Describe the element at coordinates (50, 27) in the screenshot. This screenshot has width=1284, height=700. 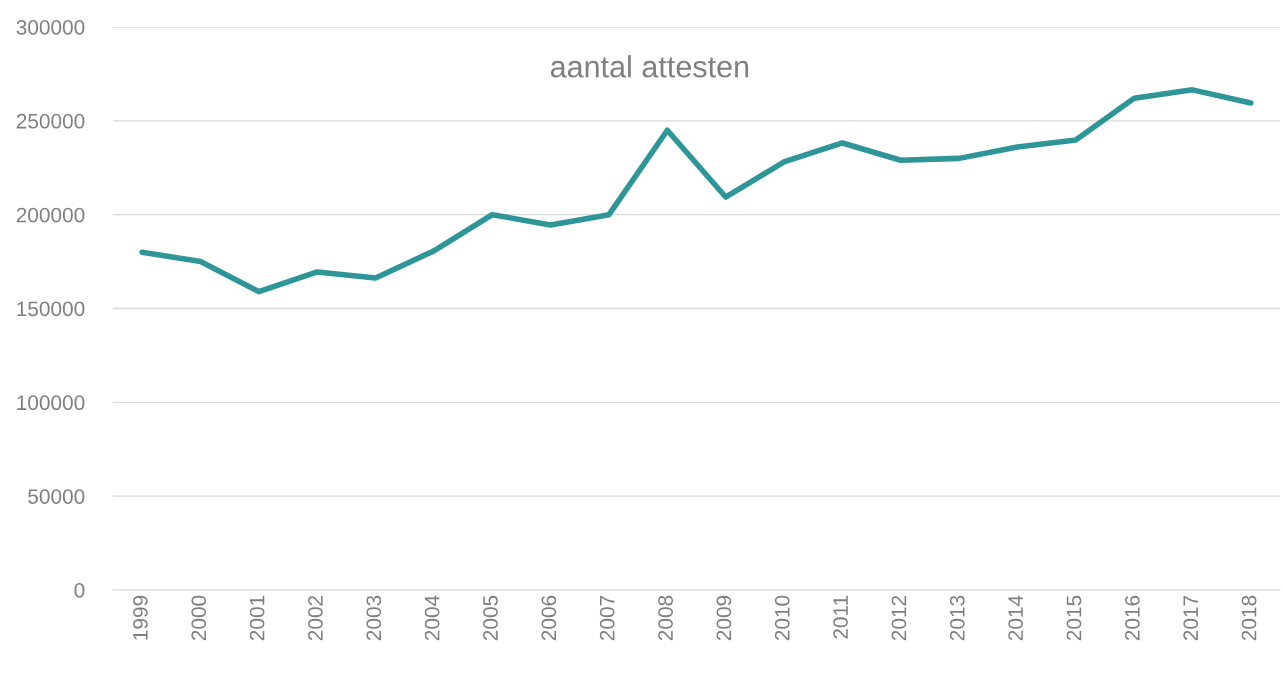
I see `y-tick-label: 300000` at that location.